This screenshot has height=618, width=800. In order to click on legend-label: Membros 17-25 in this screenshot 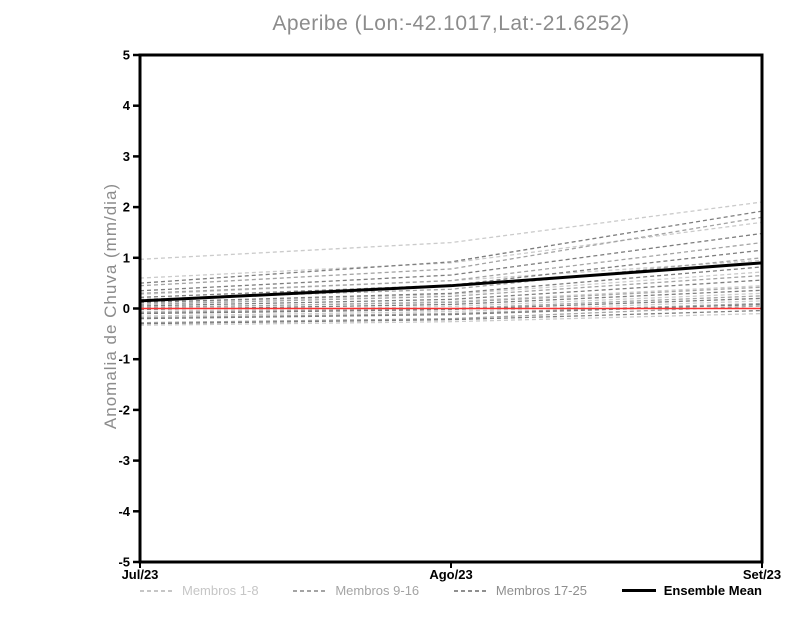, I will do `click(541, 590)`.